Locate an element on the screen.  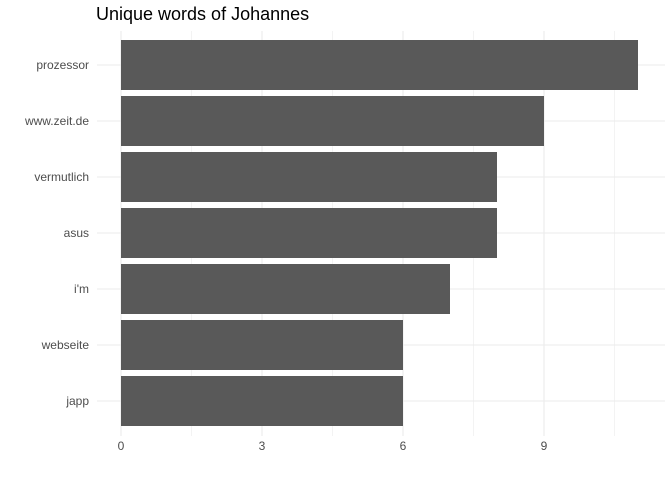
x-tick-label: 3 is located at coordinates (262, 446).